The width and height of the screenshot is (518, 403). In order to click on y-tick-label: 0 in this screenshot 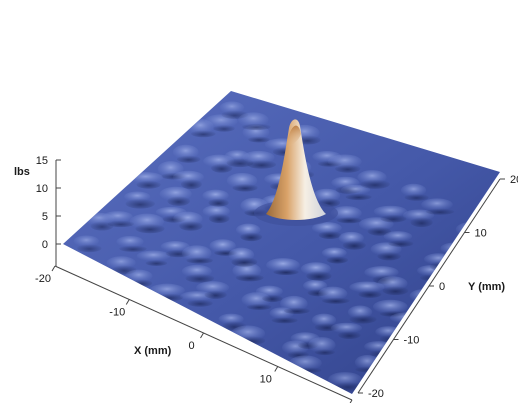, I will do `click(442, 287)`.